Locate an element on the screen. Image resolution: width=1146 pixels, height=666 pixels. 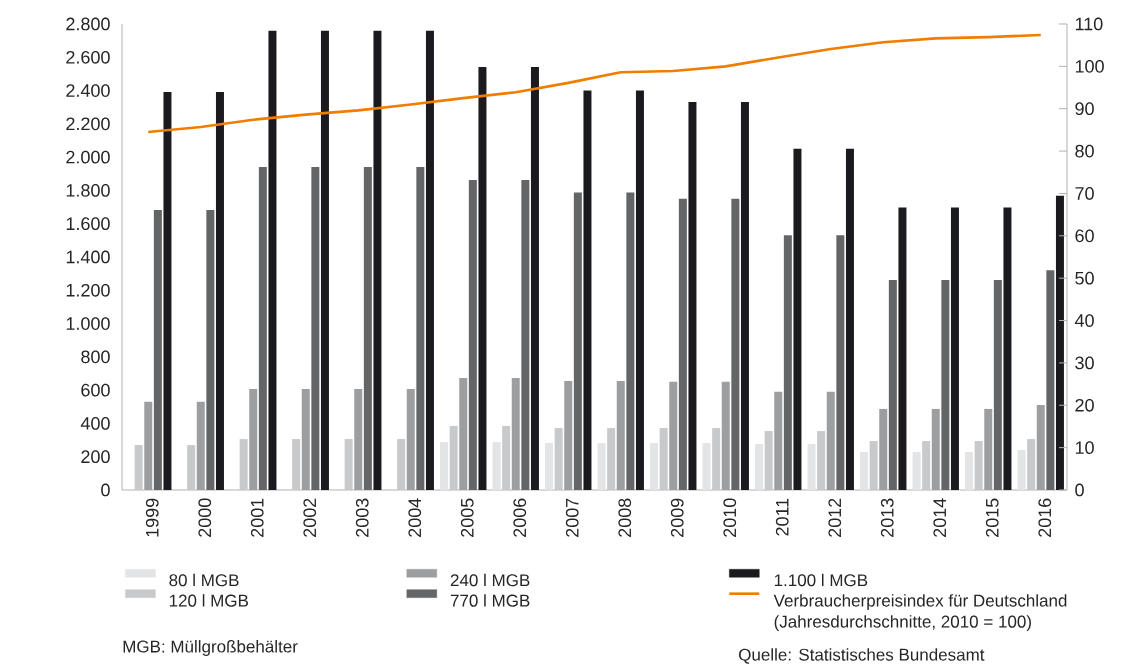
y-tick-label: 400 is located at coordinates (95, 423).